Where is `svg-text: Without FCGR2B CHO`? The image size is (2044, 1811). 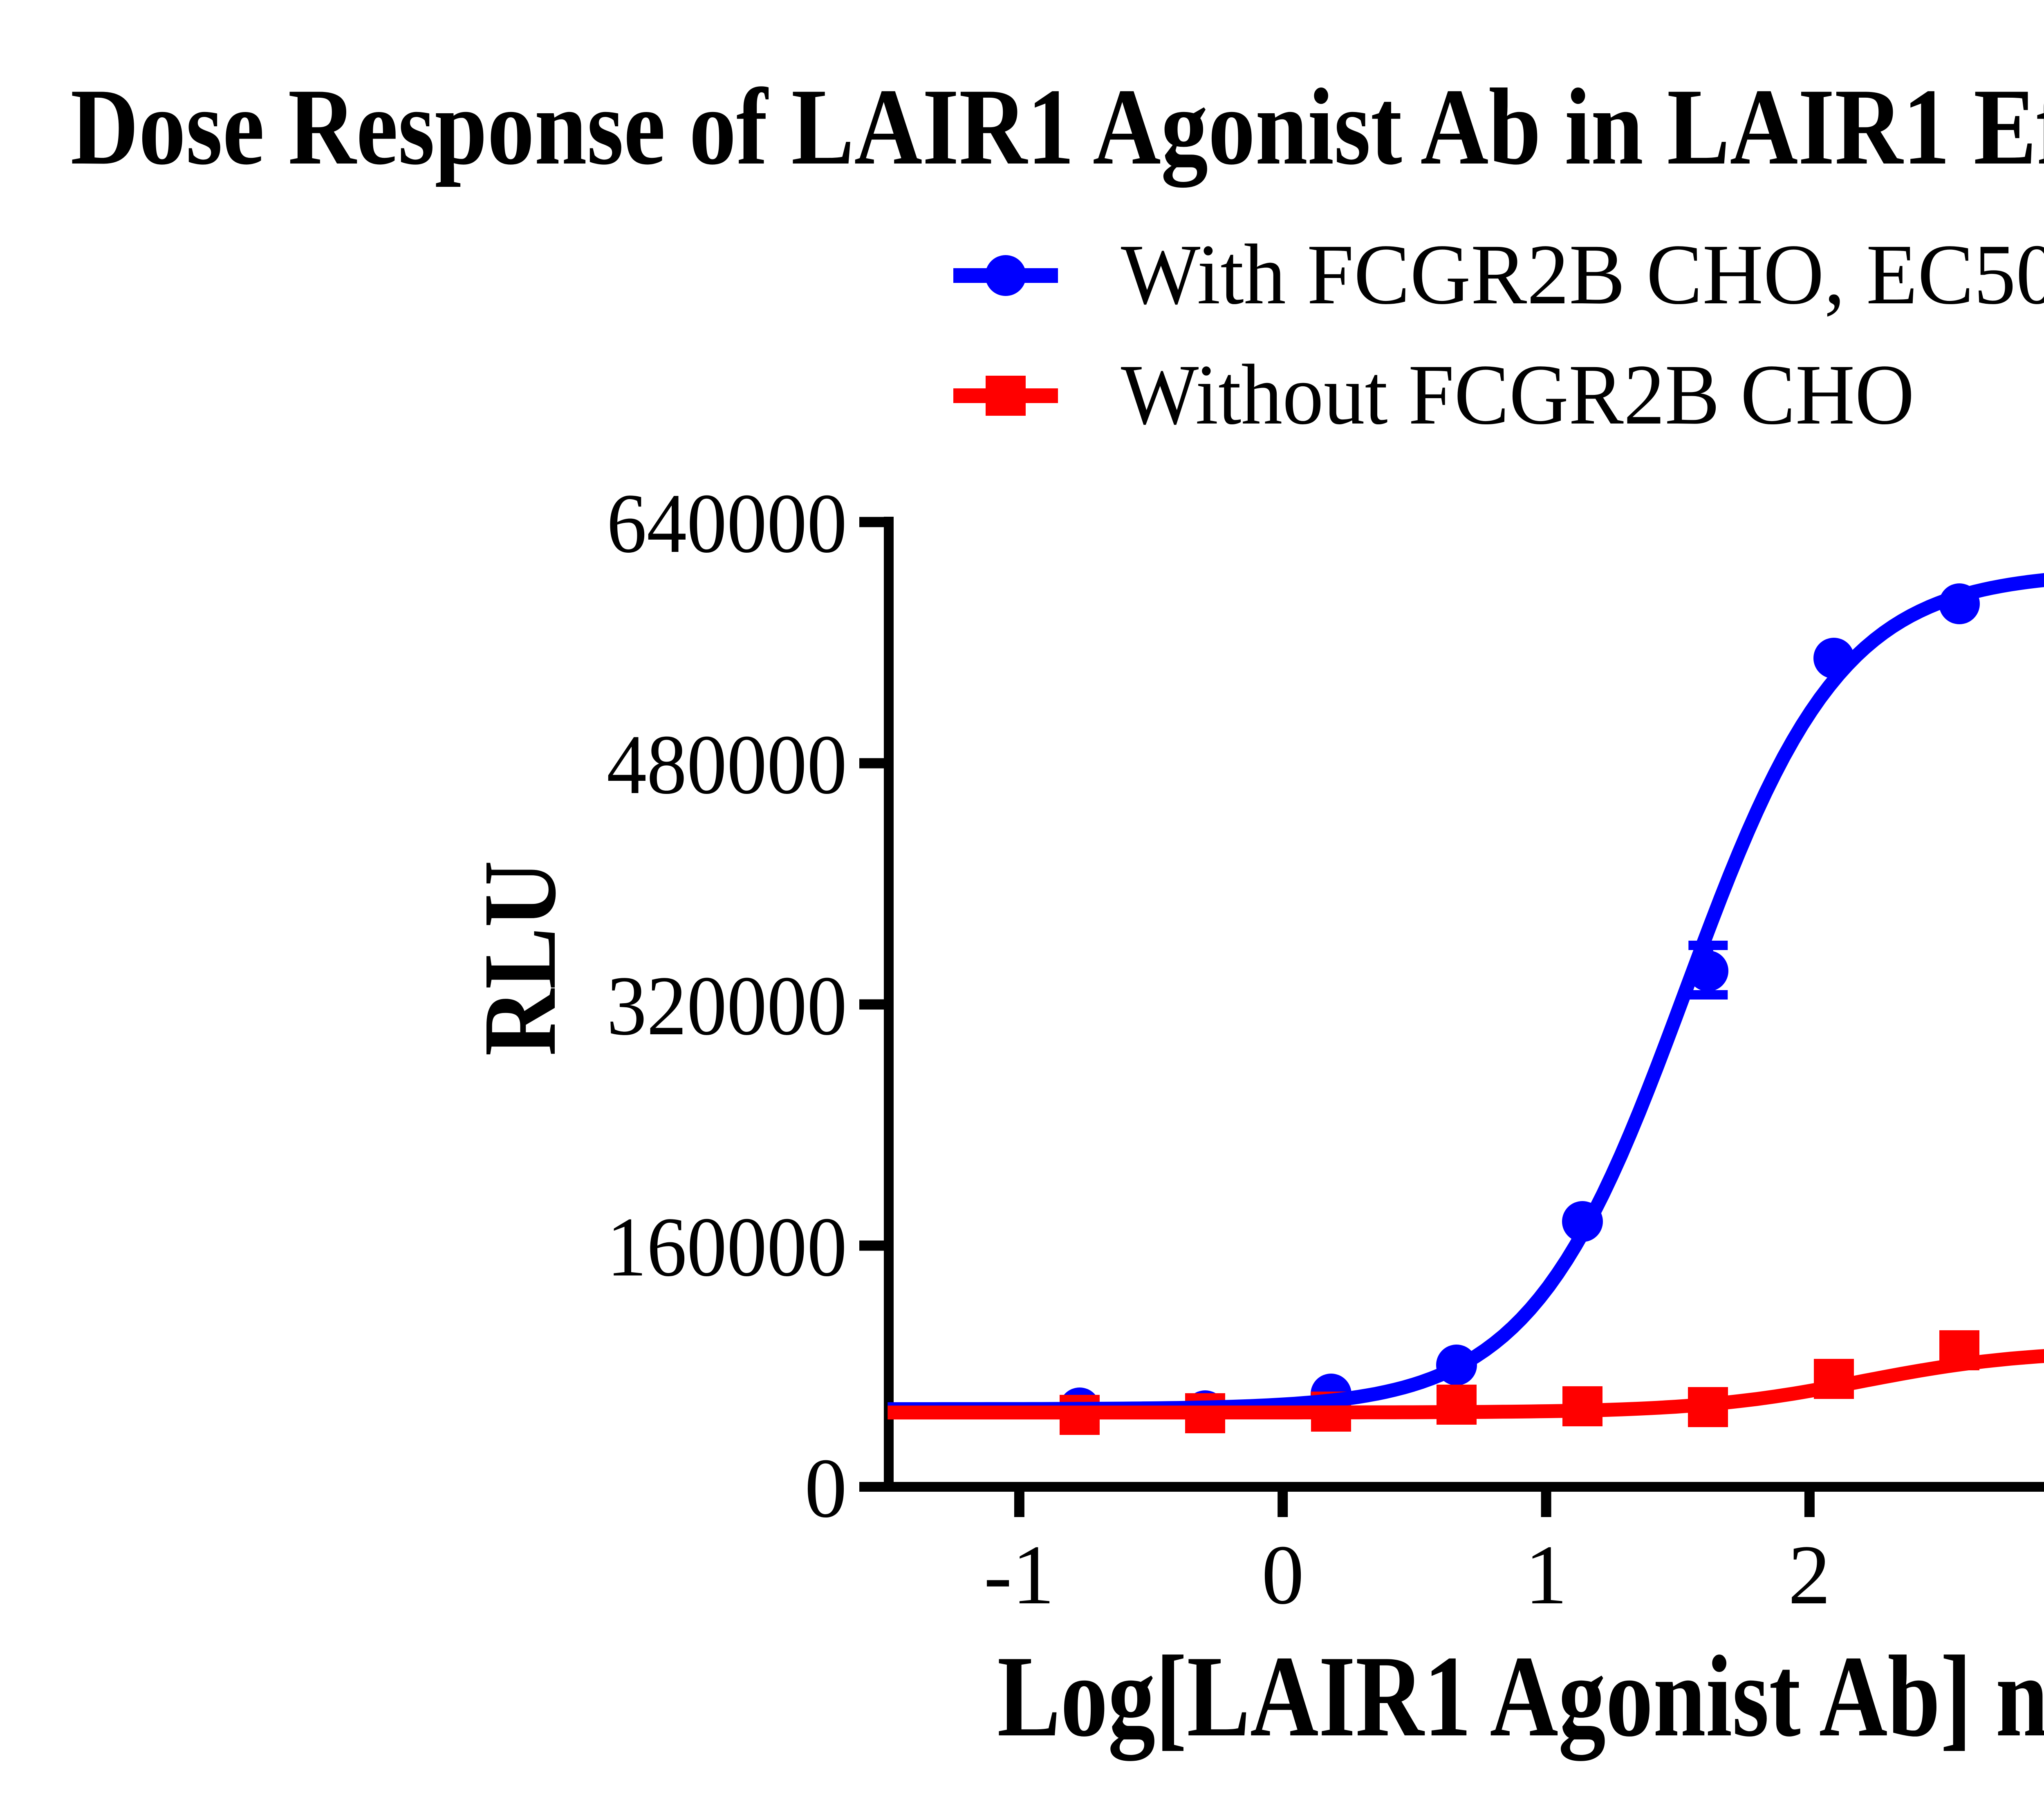 svg-text: Without FCGR2B CHO is located at coordinates (1517, 394).